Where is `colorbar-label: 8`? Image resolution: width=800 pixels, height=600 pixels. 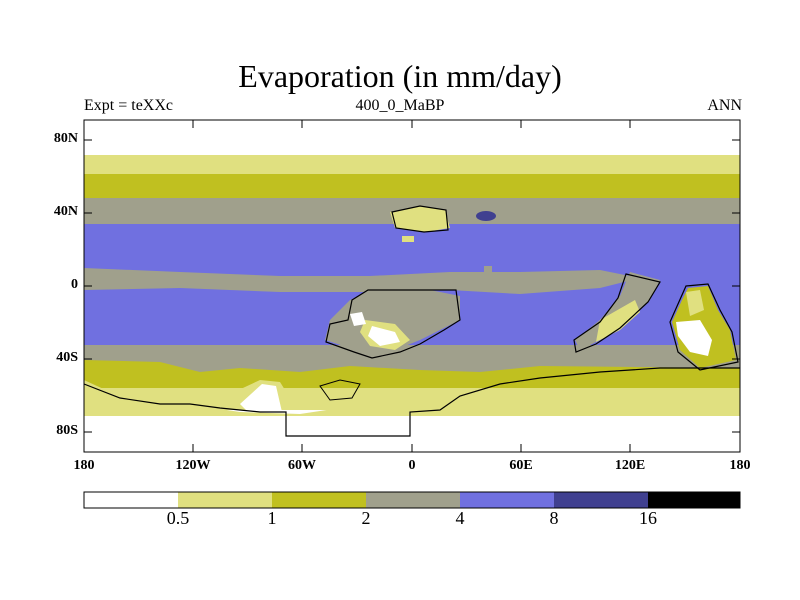 colorbar-label: 8 is located at coordinates (554, 518).